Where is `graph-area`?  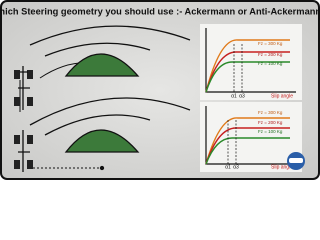 graph-area is located at coordinates (251, 137).